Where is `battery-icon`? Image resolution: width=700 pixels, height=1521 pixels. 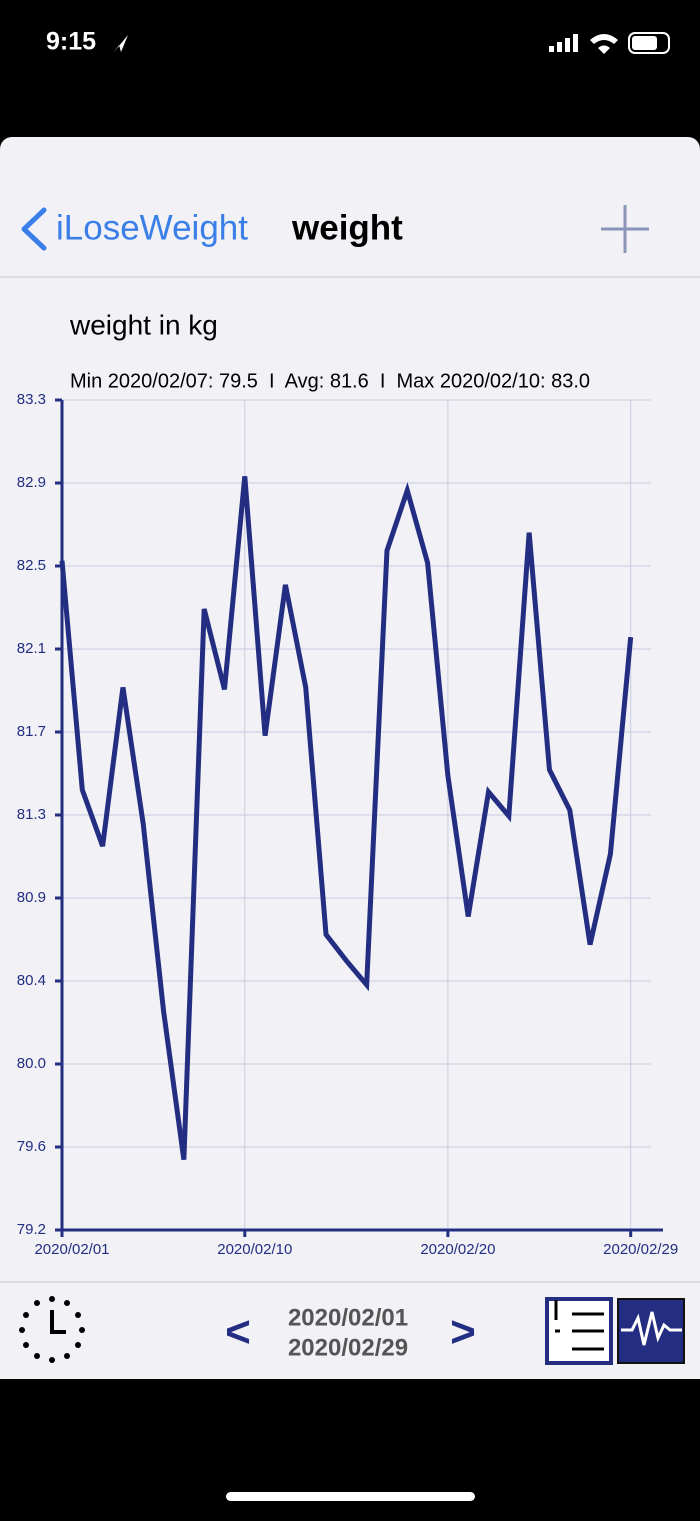 battery-icon is located at coordinates (649, 43).